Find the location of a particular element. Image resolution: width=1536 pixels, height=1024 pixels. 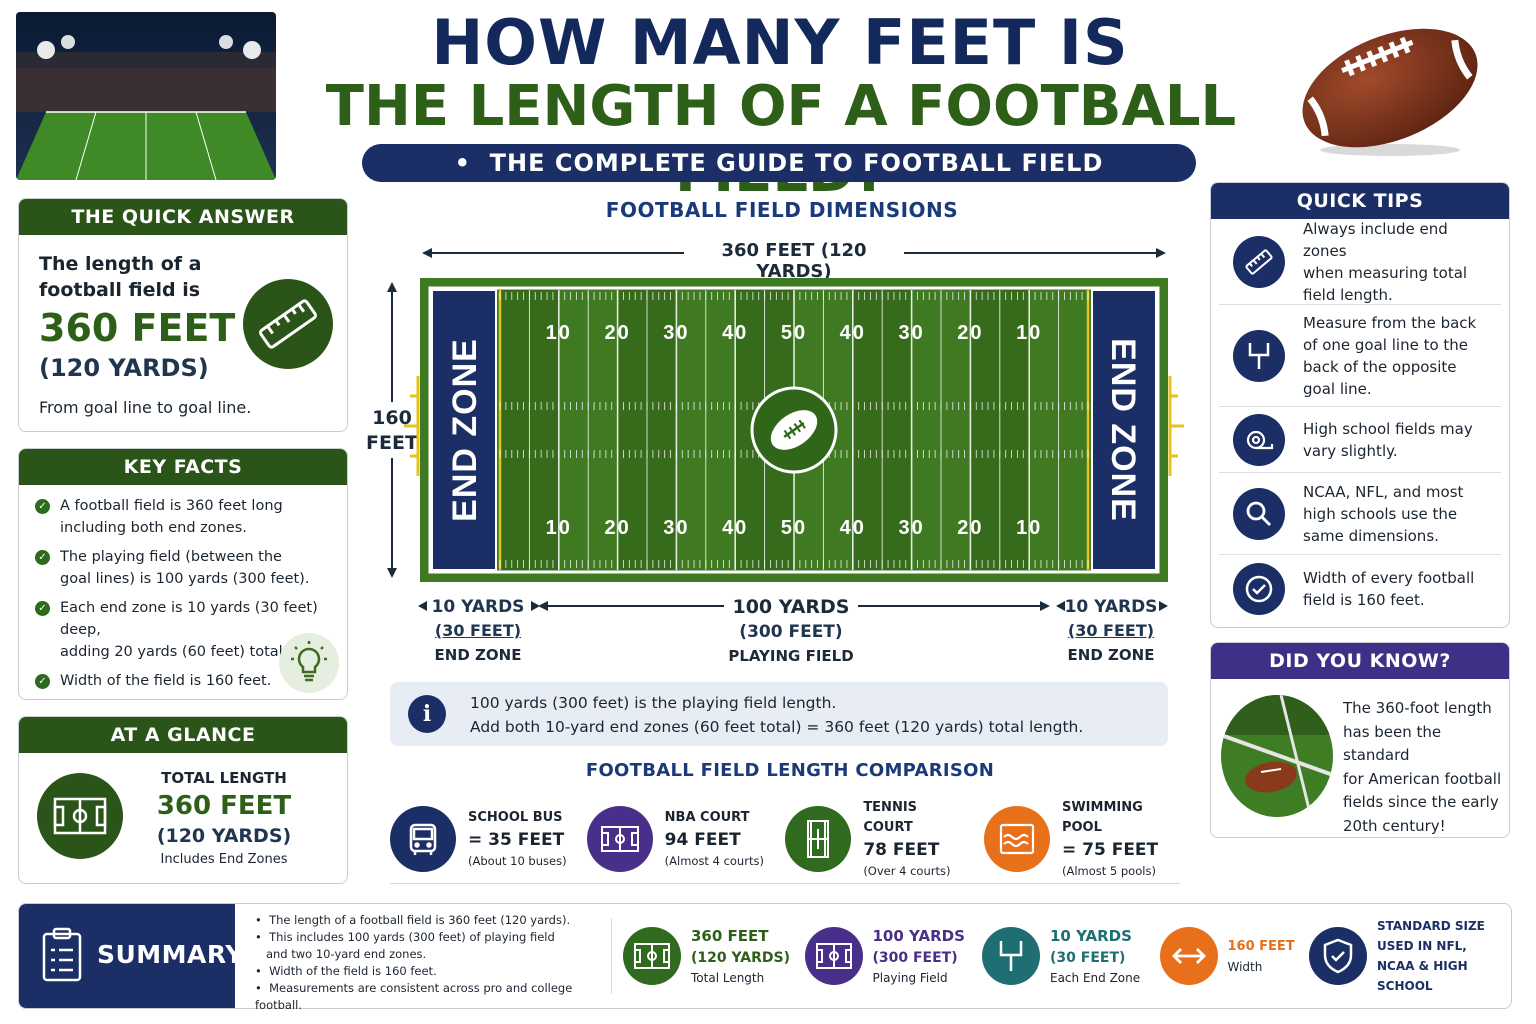

summary-stat-sub: USED IN NFL, is located at coordinates (1422, 946).